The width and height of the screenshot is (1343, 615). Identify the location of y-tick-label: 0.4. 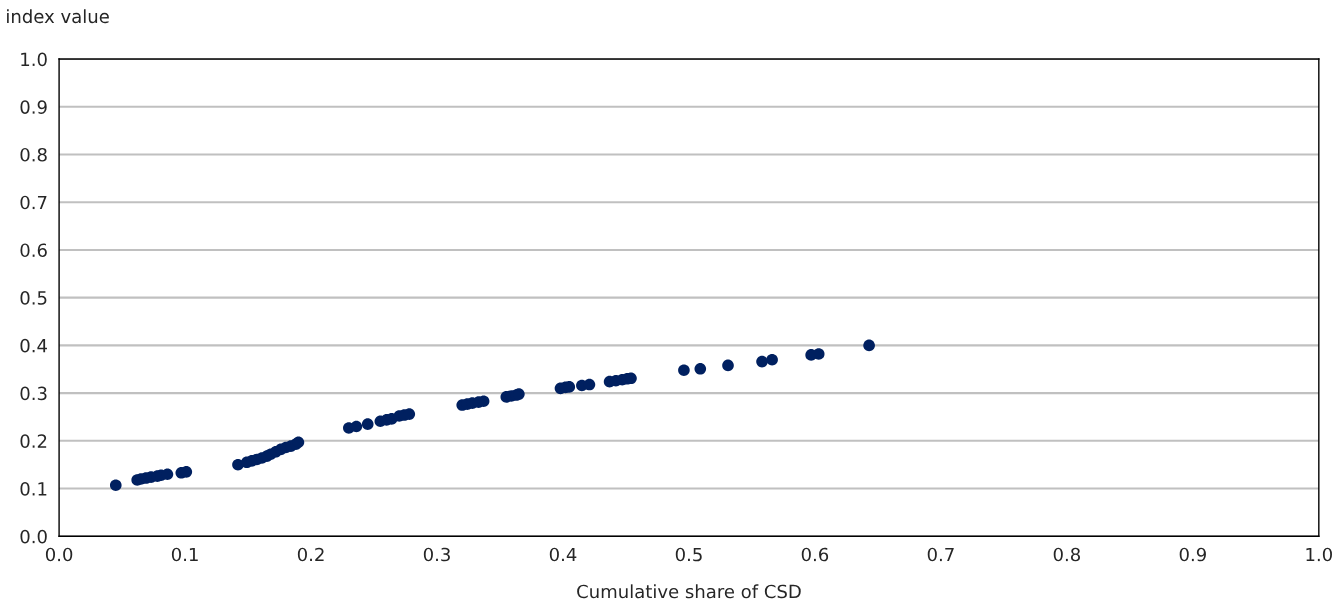
(33, 345).